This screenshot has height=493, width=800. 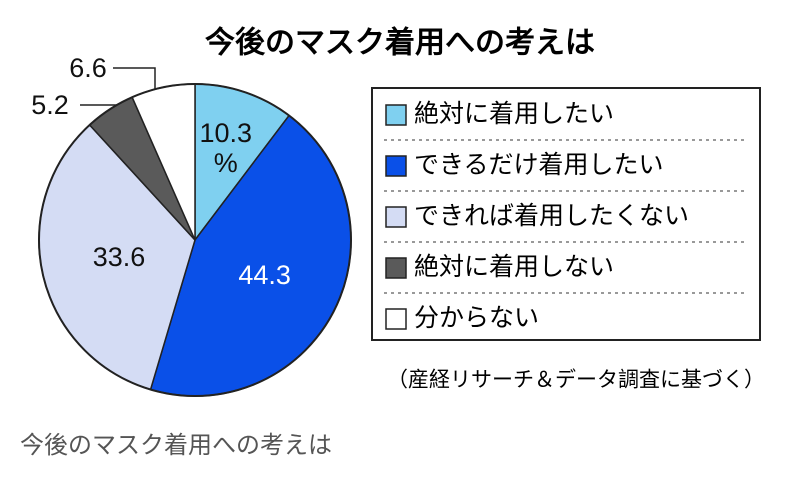 I want to click on value-label: 10.3 %, so click(x=226, y=148).